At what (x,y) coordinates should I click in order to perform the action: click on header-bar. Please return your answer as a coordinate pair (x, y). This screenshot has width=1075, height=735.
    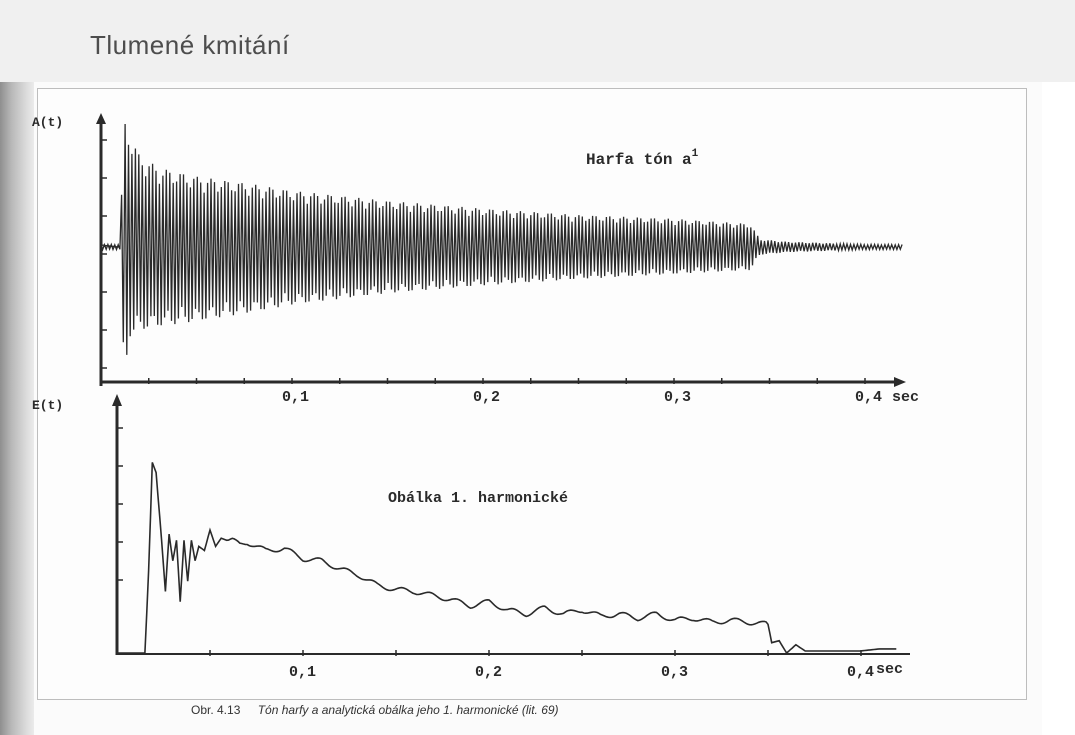
    Looking at the image, I should click on (537, 41).